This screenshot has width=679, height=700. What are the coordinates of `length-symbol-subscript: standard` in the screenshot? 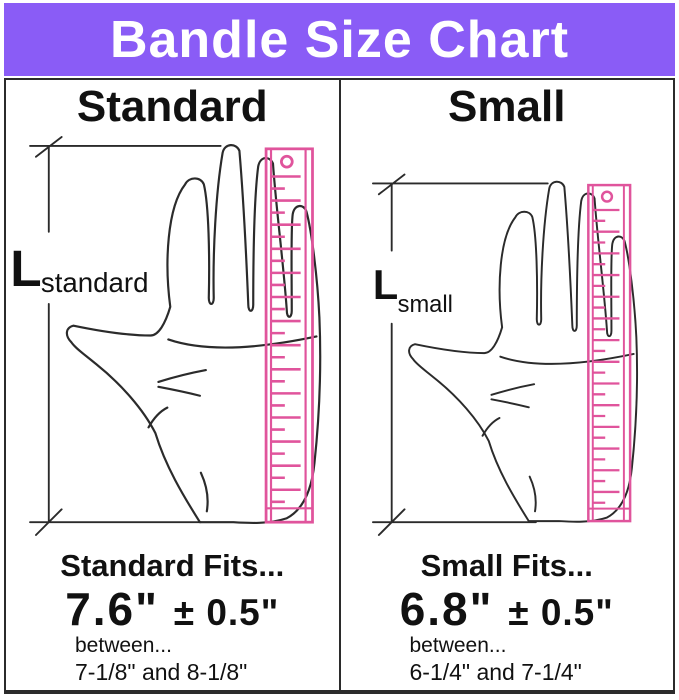 It's located at (95, 282).